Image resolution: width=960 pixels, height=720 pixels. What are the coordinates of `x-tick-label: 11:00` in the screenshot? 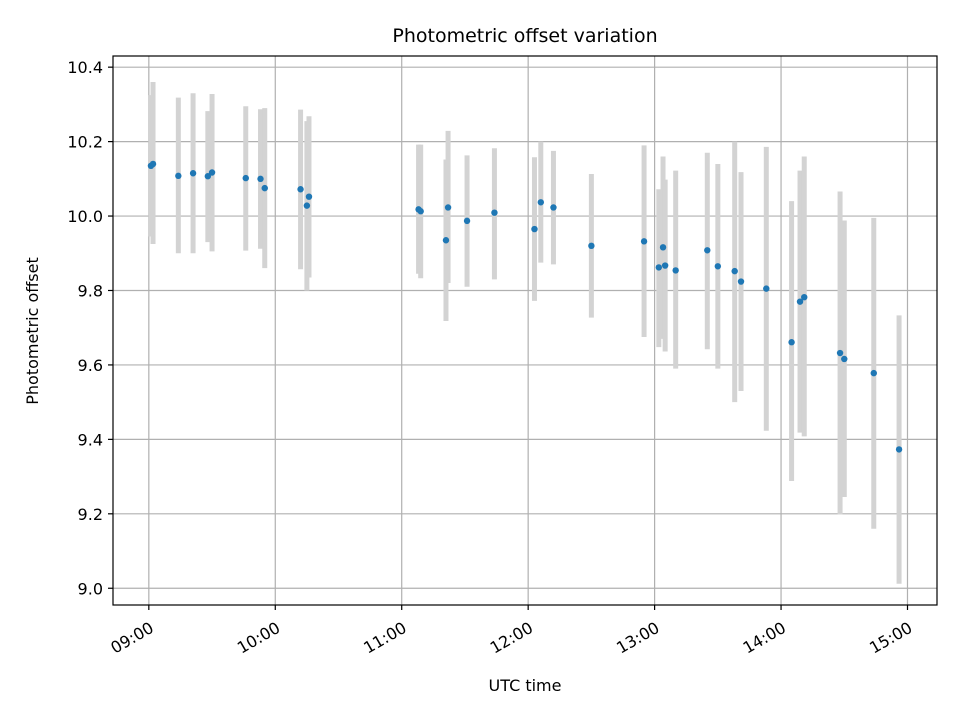 It's located at (384, 638).